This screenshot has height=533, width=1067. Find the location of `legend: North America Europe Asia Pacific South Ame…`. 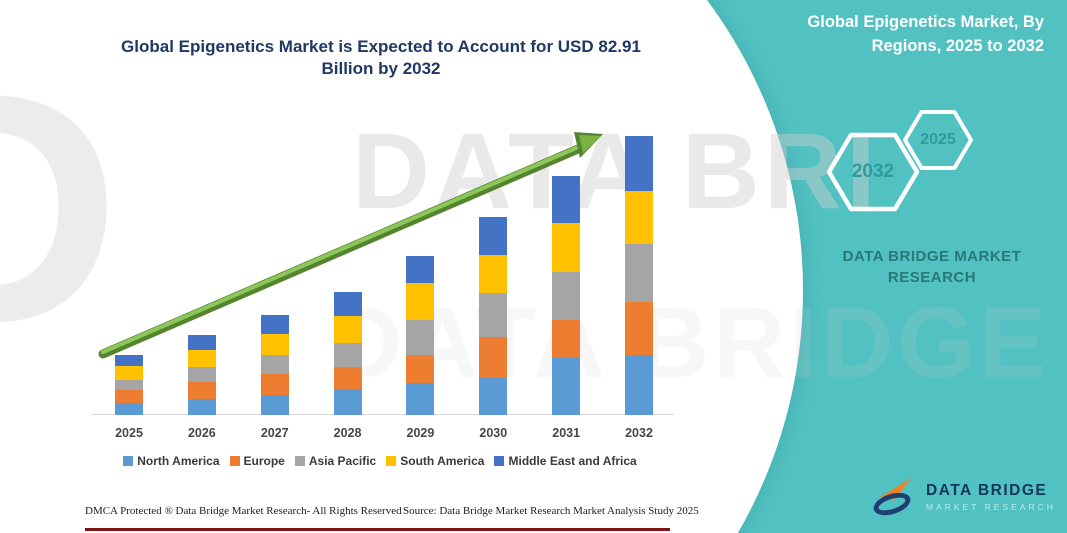

legend: North America Europe Asia Pacific South Ame… is located at coordinates (380, 461).